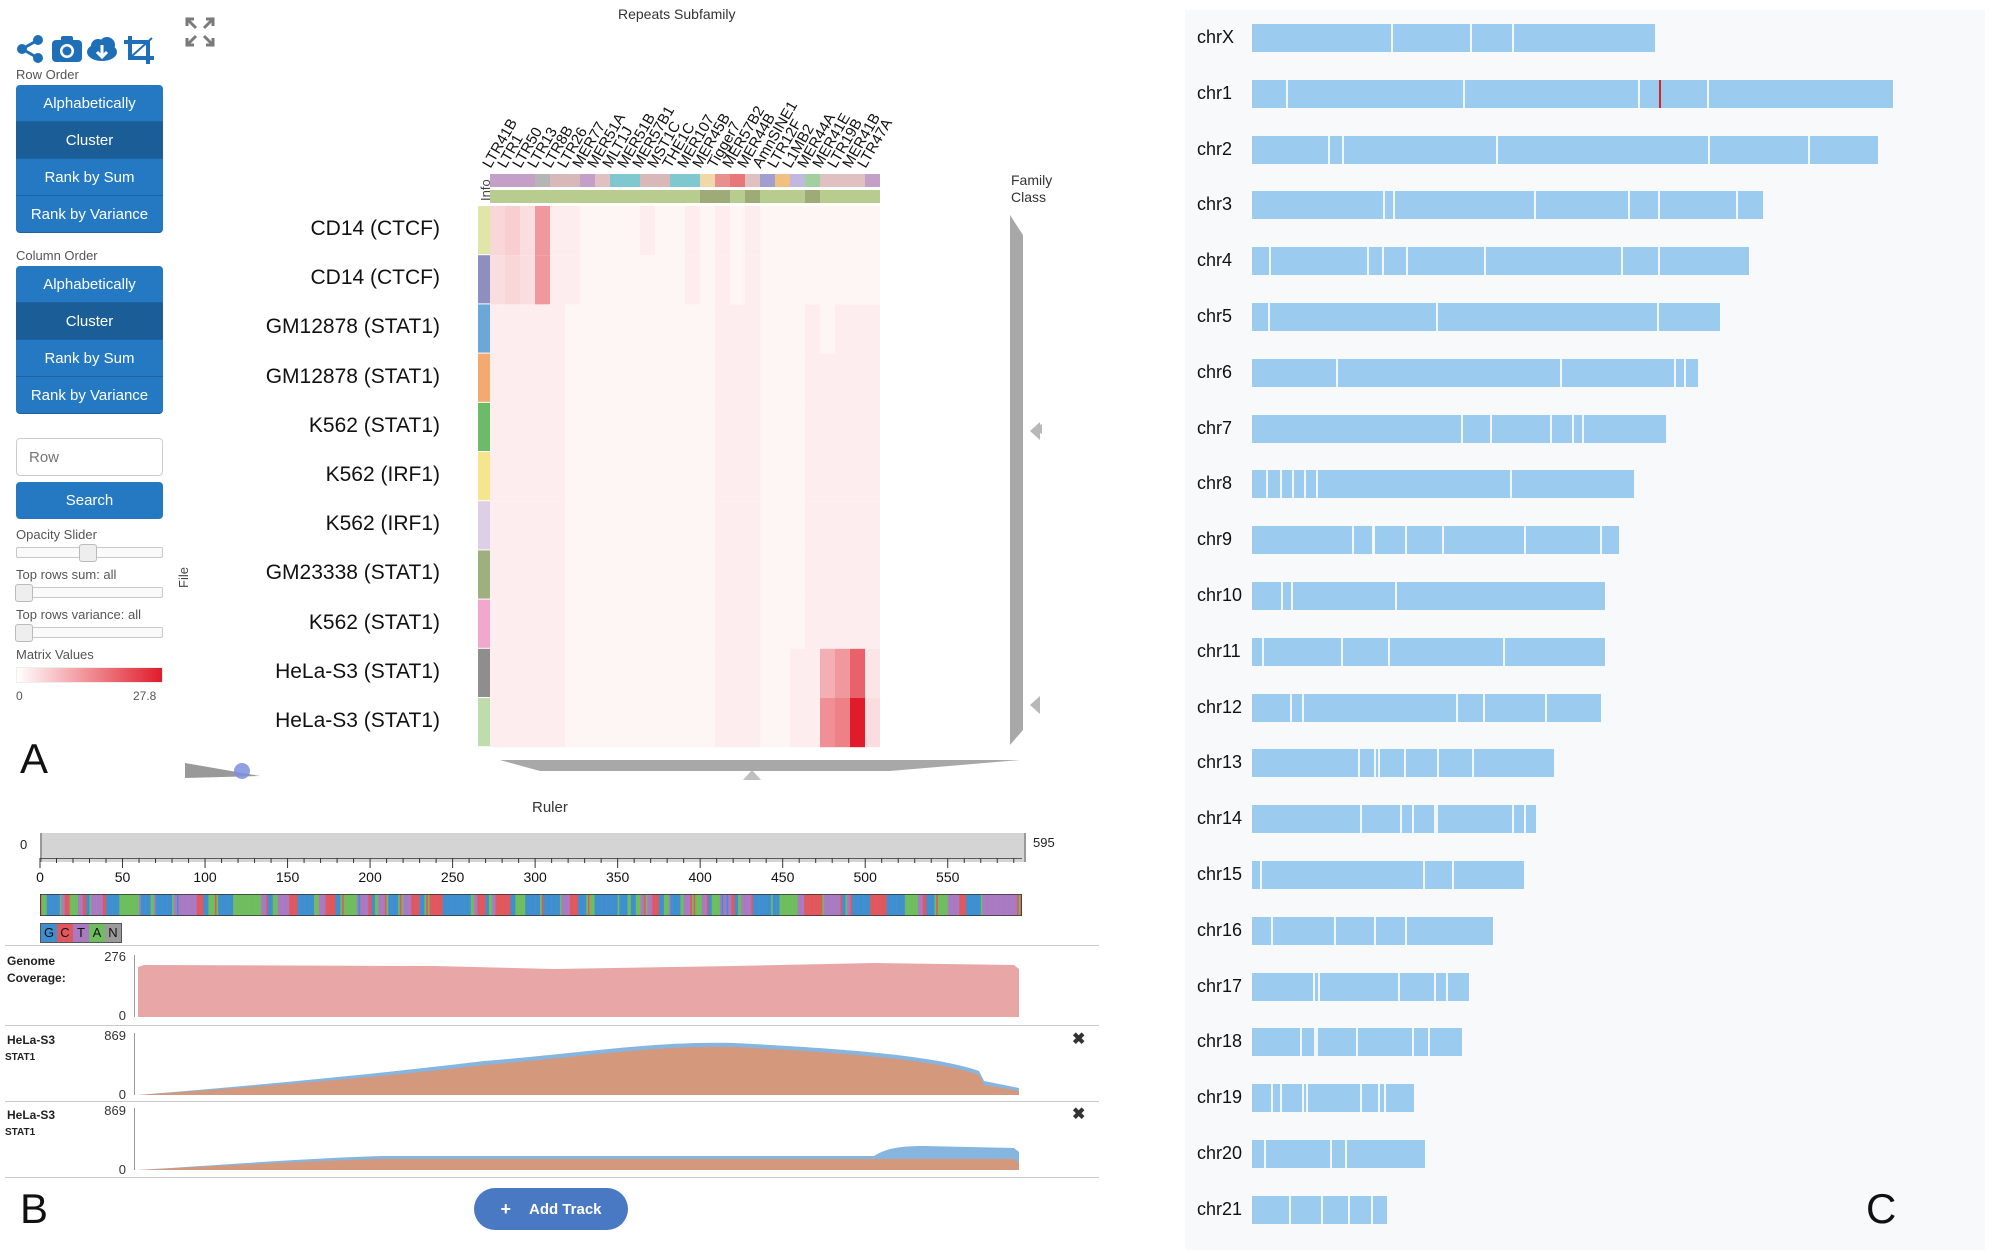 The image size is (1992, 1252). I want to click on add-track-button: + Add Track, so click(551, 1209).